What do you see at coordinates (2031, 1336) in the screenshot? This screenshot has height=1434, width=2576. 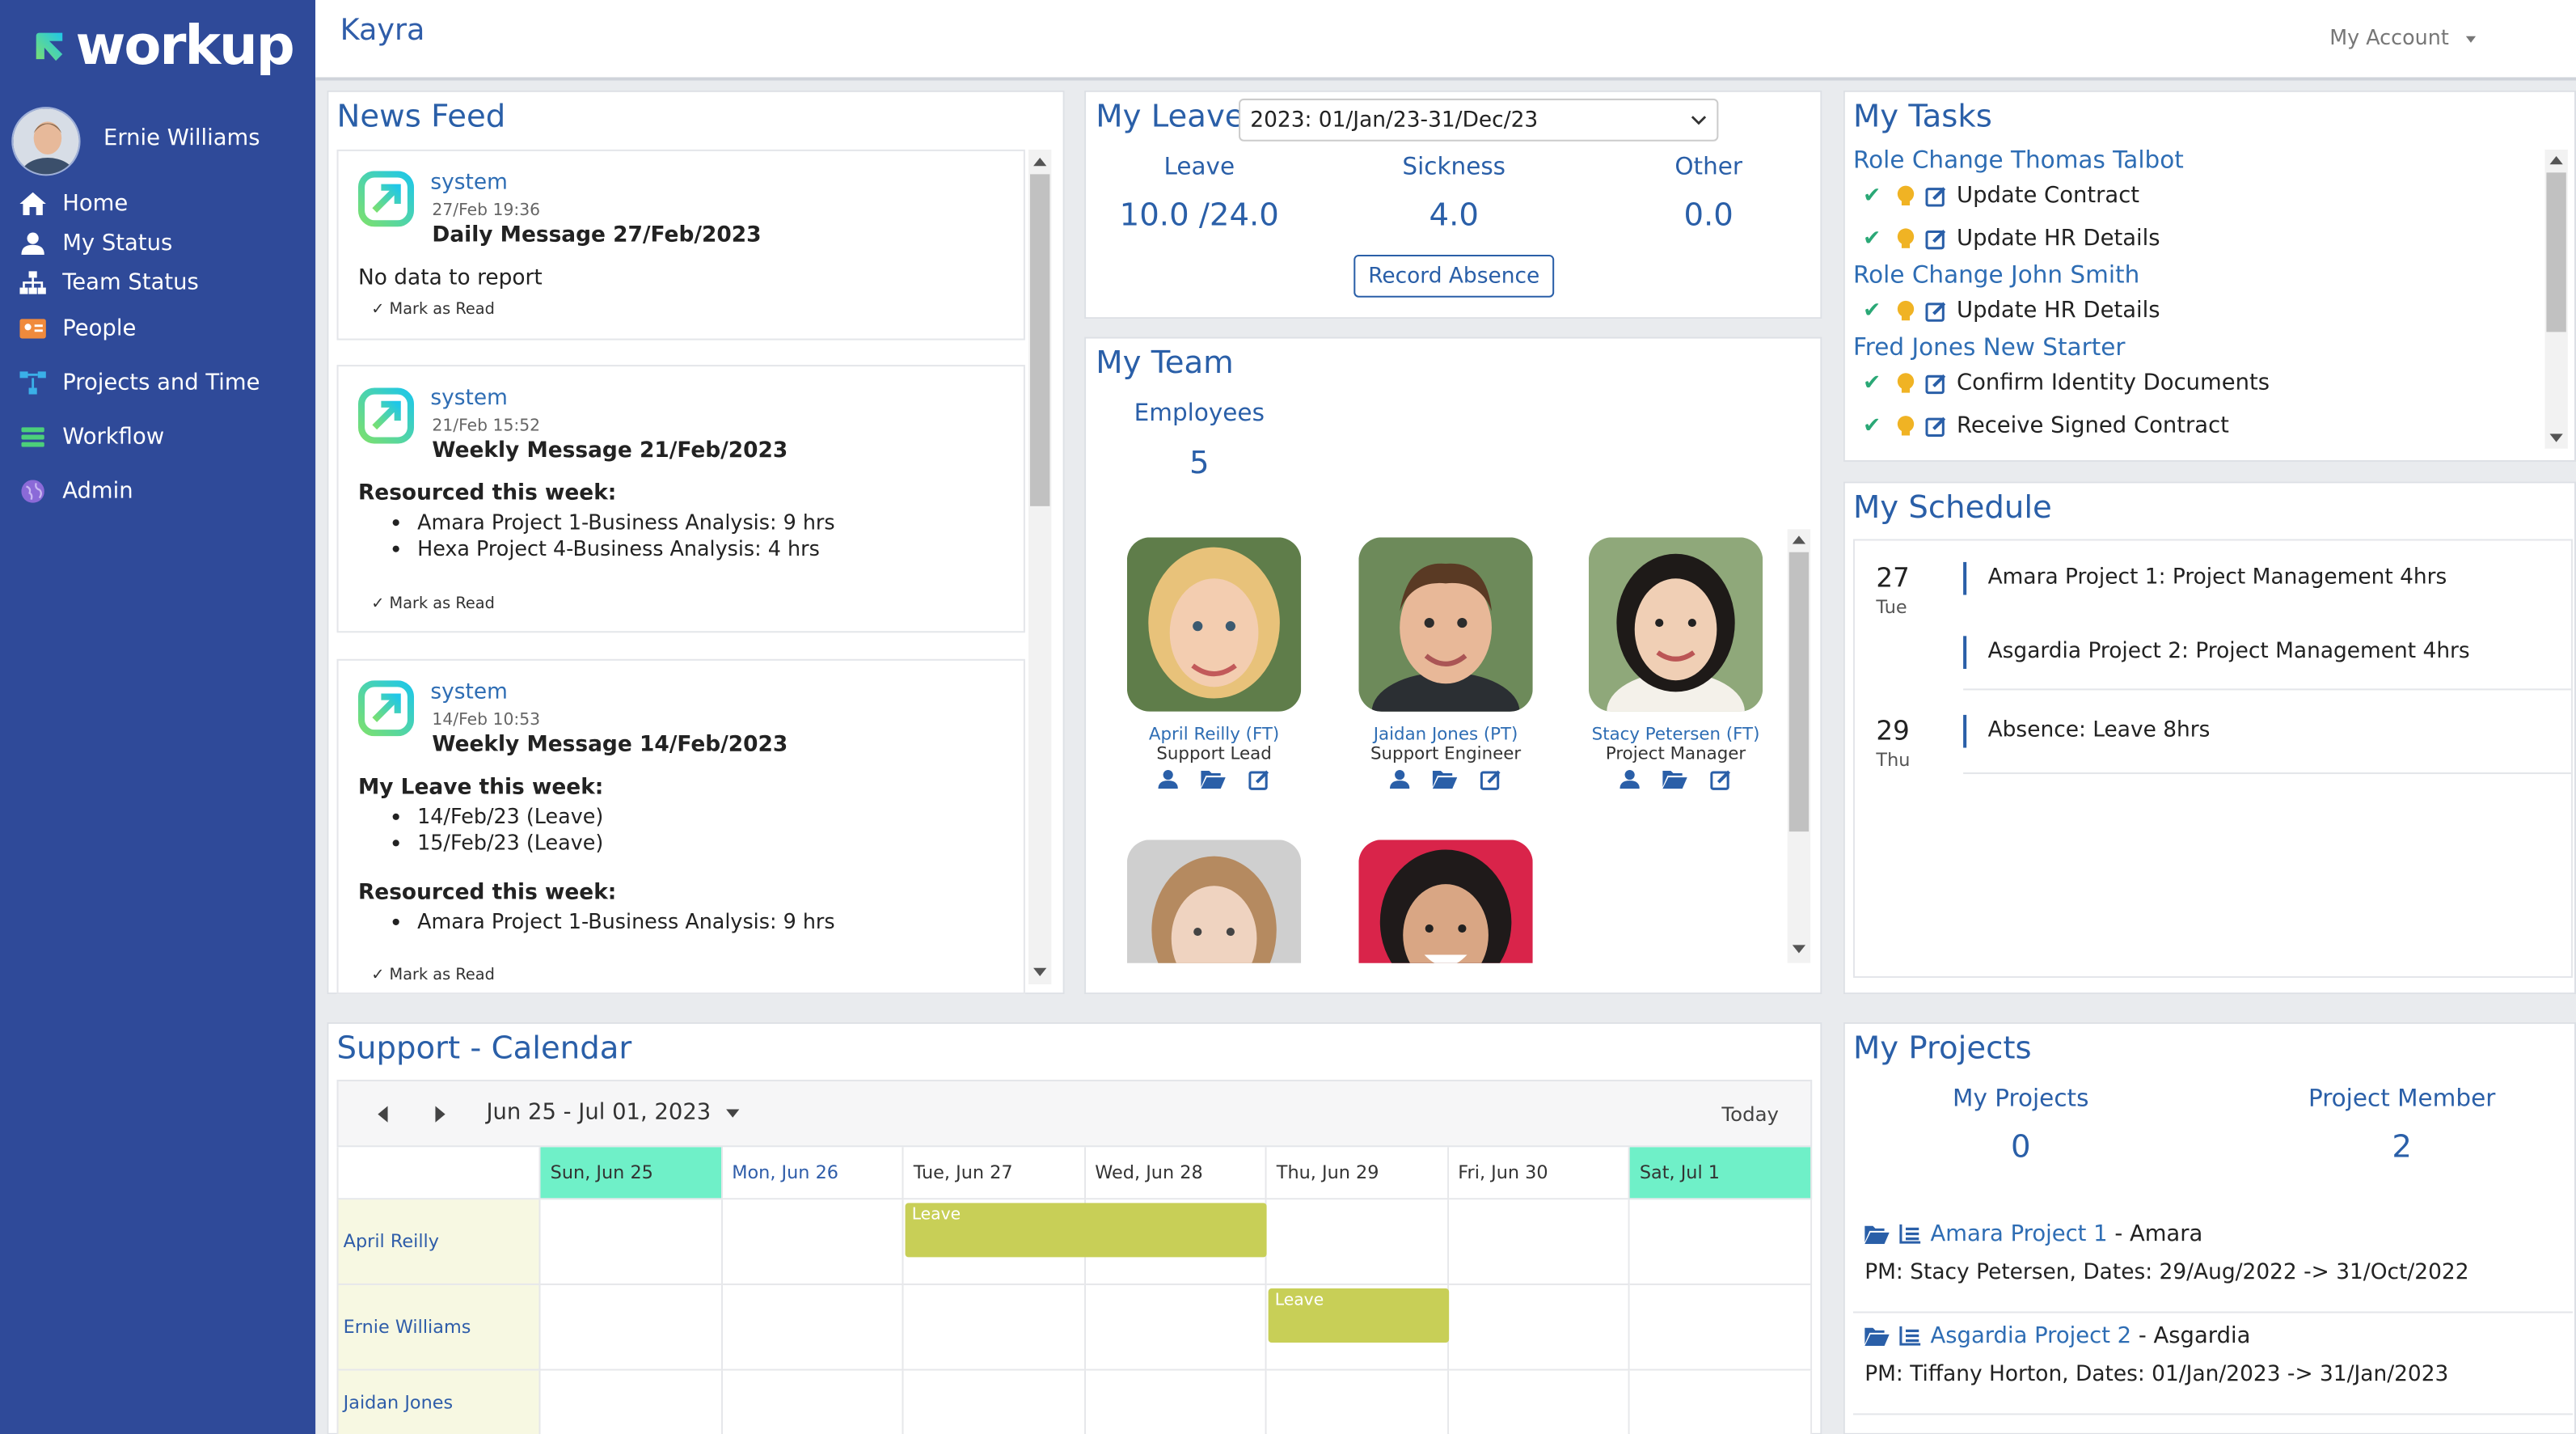 I see `project-name-link: Asgardia Project 2` at bounding box center [2031, 1336].